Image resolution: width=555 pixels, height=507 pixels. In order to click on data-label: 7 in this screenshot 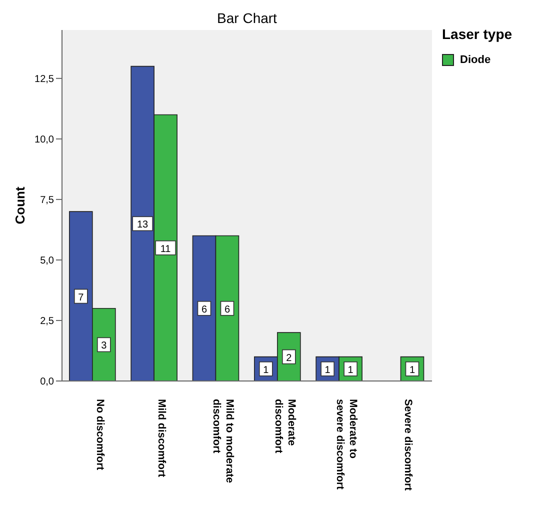, I will do `click(81, 298)`.